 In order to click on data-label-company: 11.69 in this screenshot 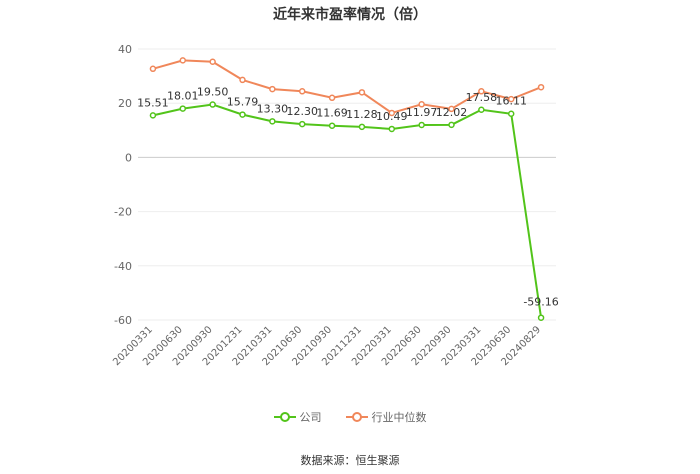, I will do `click(332, 113)`.